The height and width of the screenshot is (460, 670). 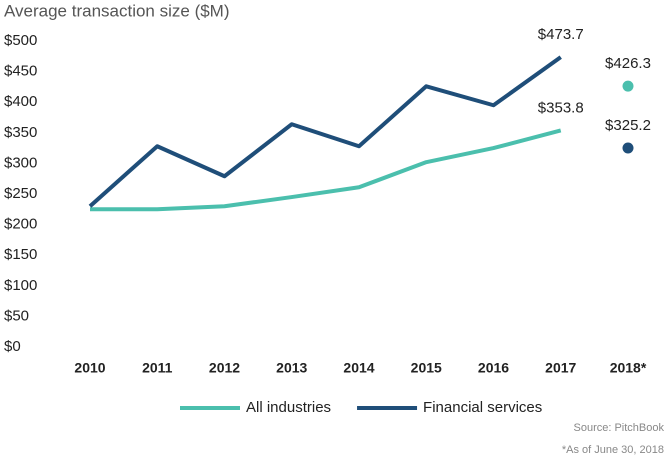 What do you see at coordinates (561, 34) in the screenshot?
I see `data-label: $473.7` at bounding box center [561, 34].